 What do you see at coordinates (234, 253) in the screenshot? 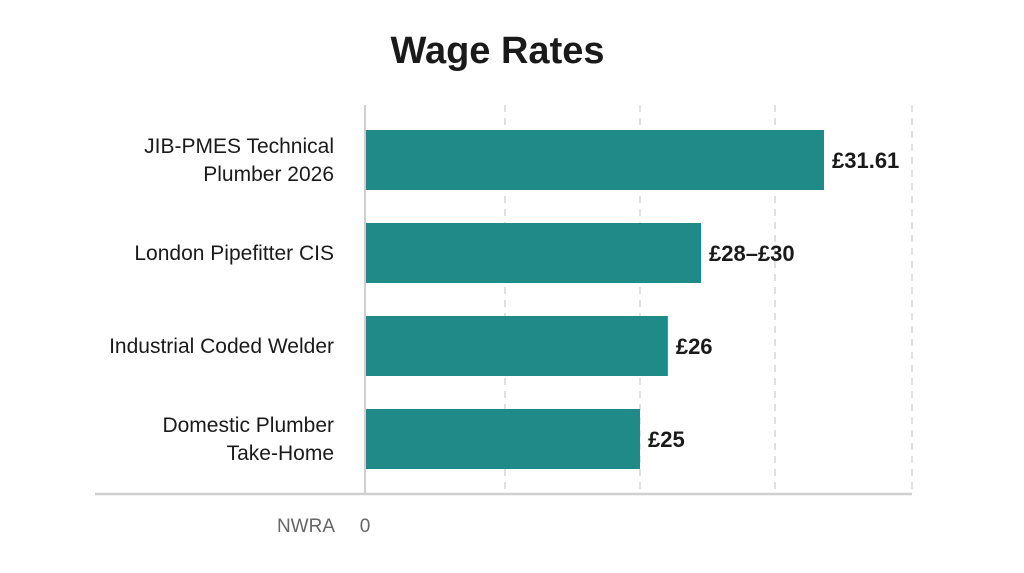
I see `category-label: London Pipefitter CIS` at bounding box center [234, 253].